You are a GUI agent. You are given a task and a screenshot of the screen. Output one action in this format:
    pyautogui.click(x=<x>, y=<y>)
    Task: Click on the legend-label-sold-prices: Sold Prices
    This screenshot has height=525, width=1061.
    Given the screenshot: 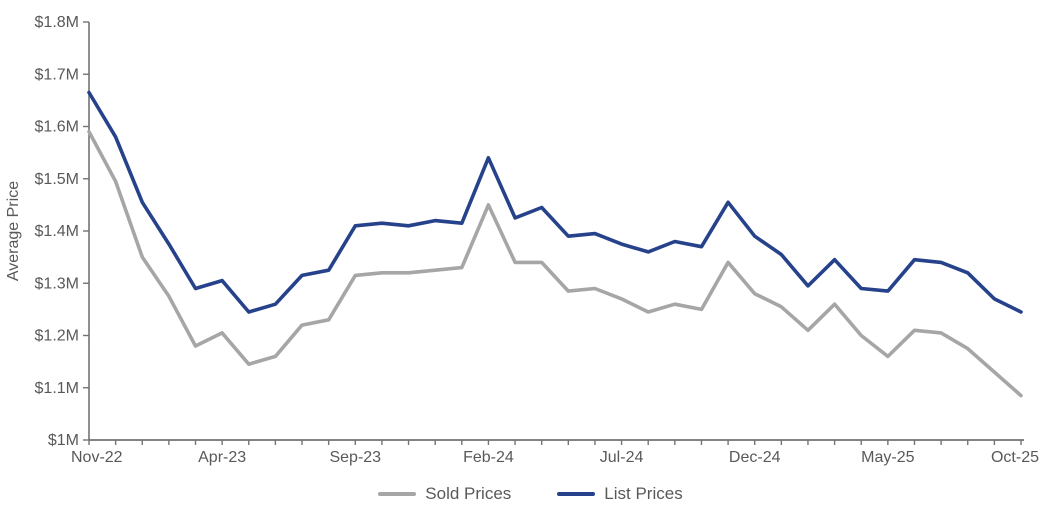 What is the action you would take?
    pyautogui.click(x=468, y=493)
    